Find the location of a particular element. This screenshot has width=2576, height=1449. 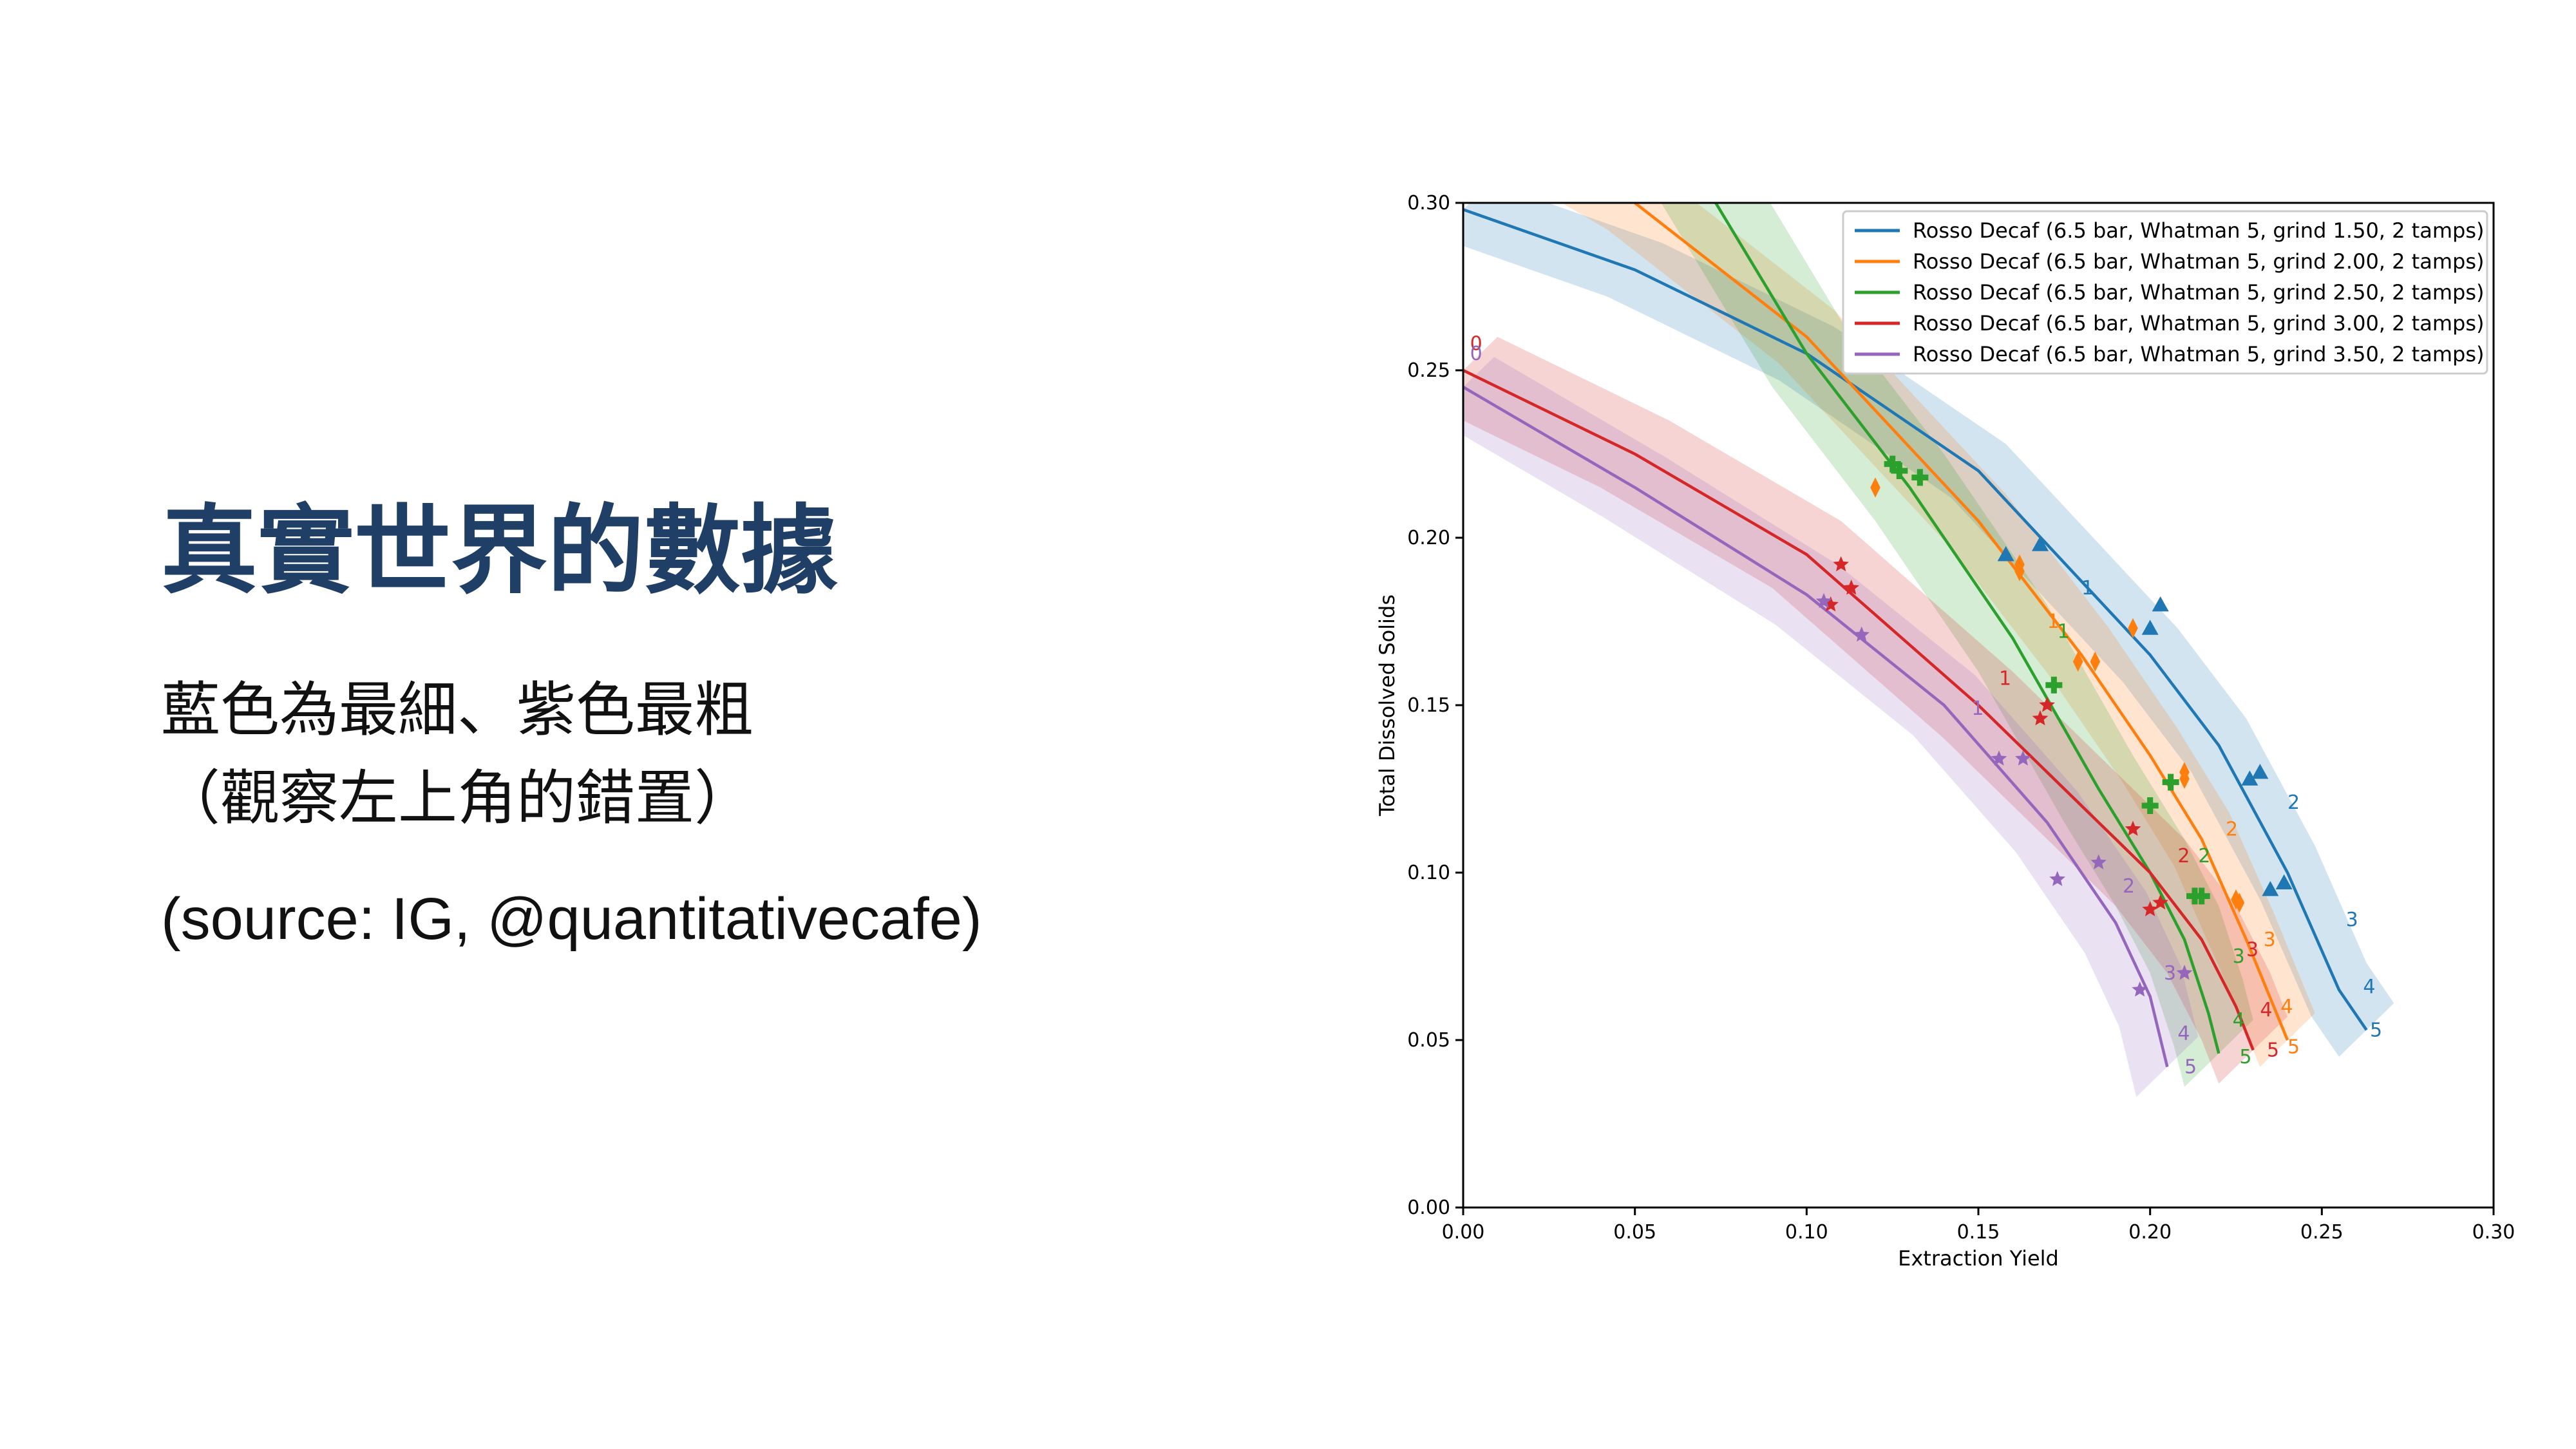

y-tick-label: 0.20 is located at coordinates (1428, 538).